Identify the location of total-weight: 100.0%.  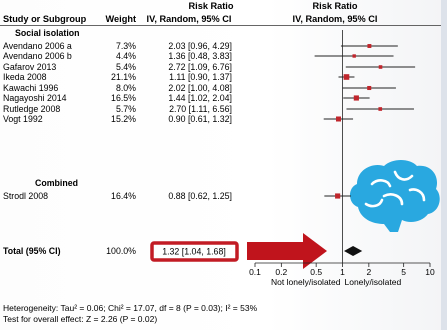
(121, 251).